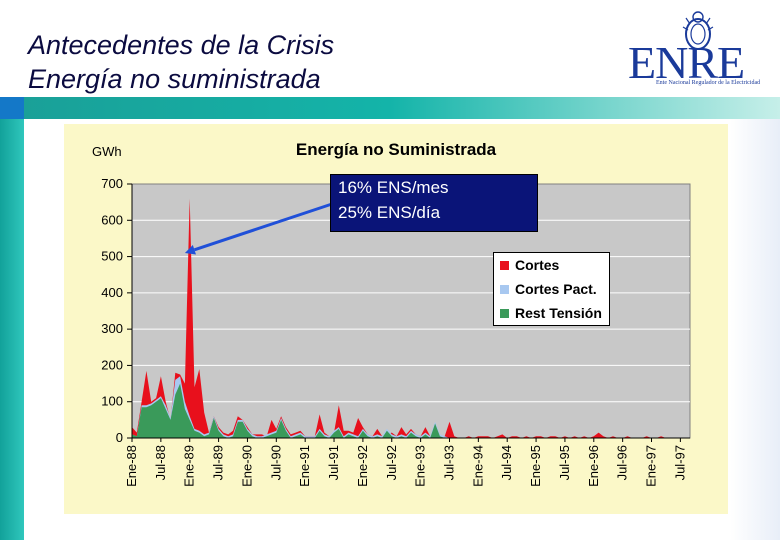 This screenshot has height=540, width=780. Describe the element at coordinates (558, 313) in the screenshot. I see `legend-label-rest-tension: Rest Tensión` at that location.